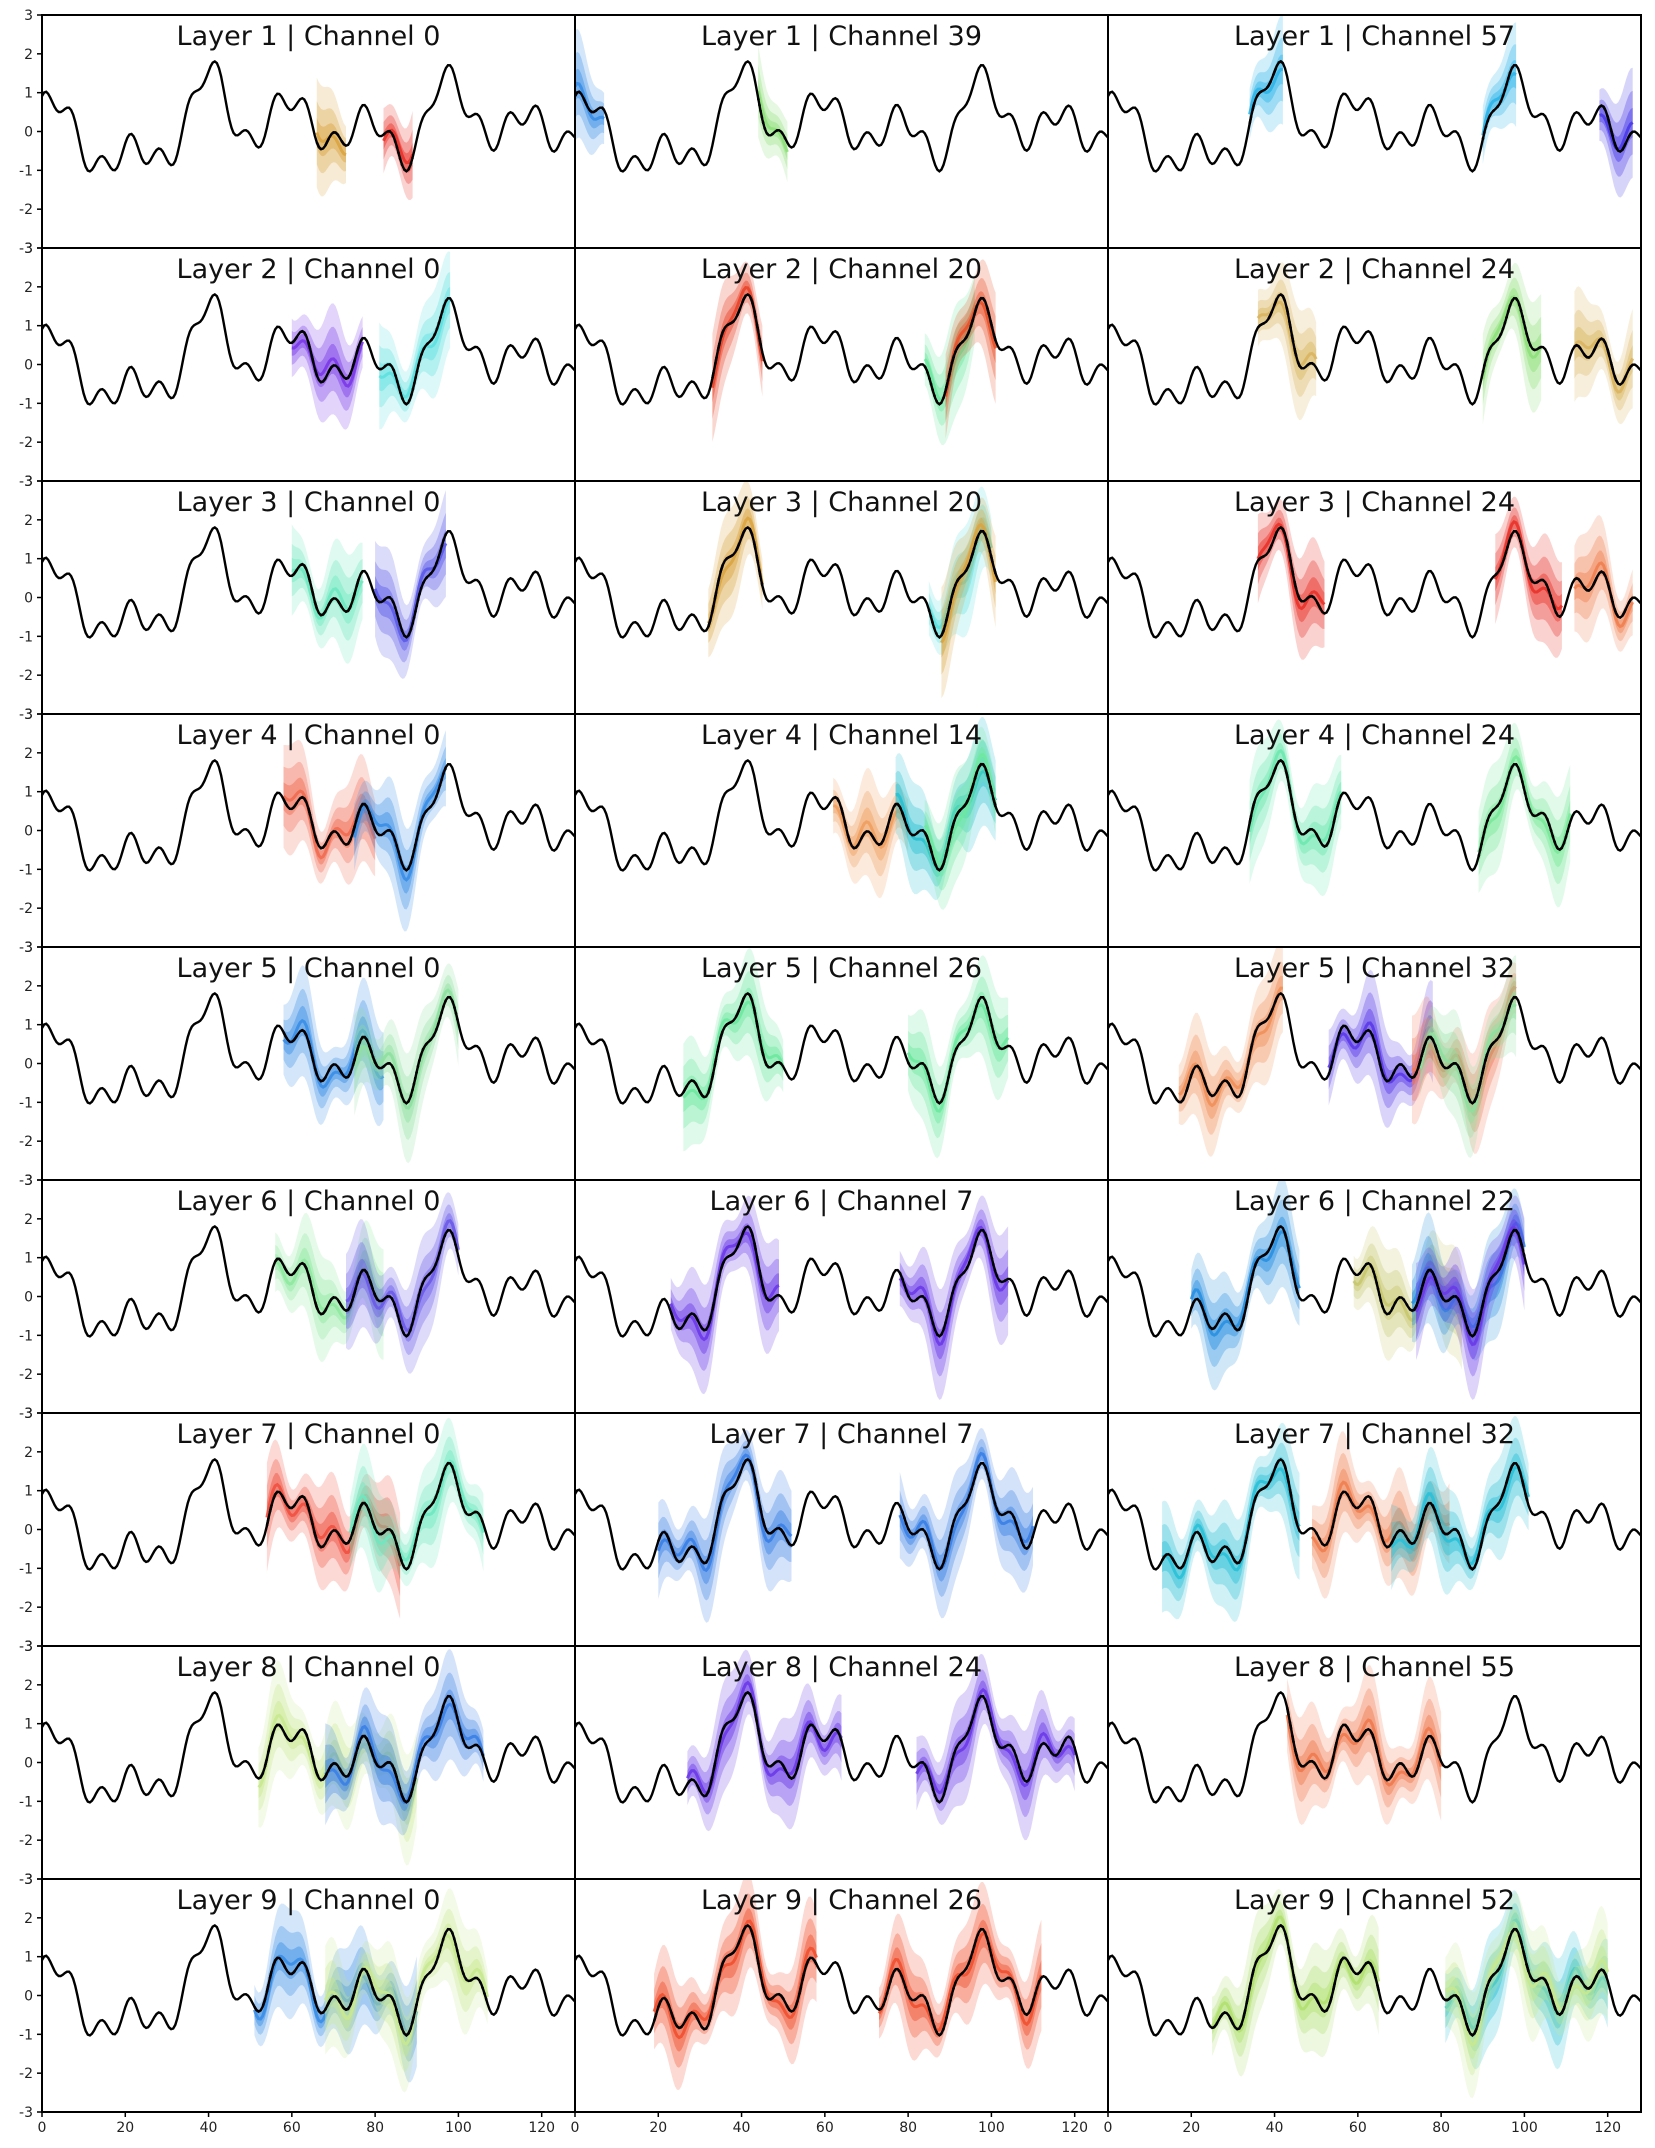 Image resolution: width=1655 pixels, height=2148 pixels. I want to click on panel: Layer 3 | Channel 20, so click(841, 597).